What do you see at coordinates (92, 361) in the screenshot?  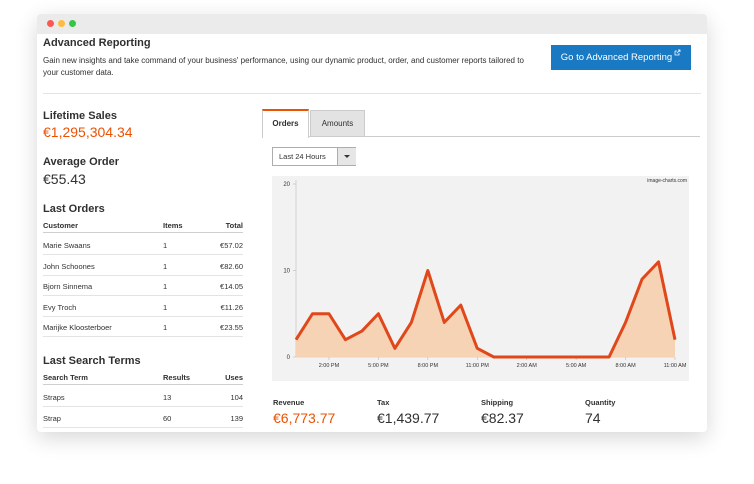 I see `table-title: Last Search Terms` at bounding box center [92, 361].